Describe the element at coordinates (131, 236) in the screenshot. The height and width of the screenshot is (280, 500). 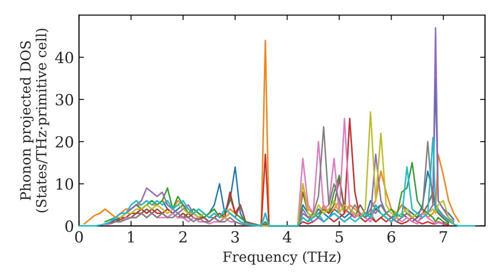
I see `x-tick-label: 1` at that location.